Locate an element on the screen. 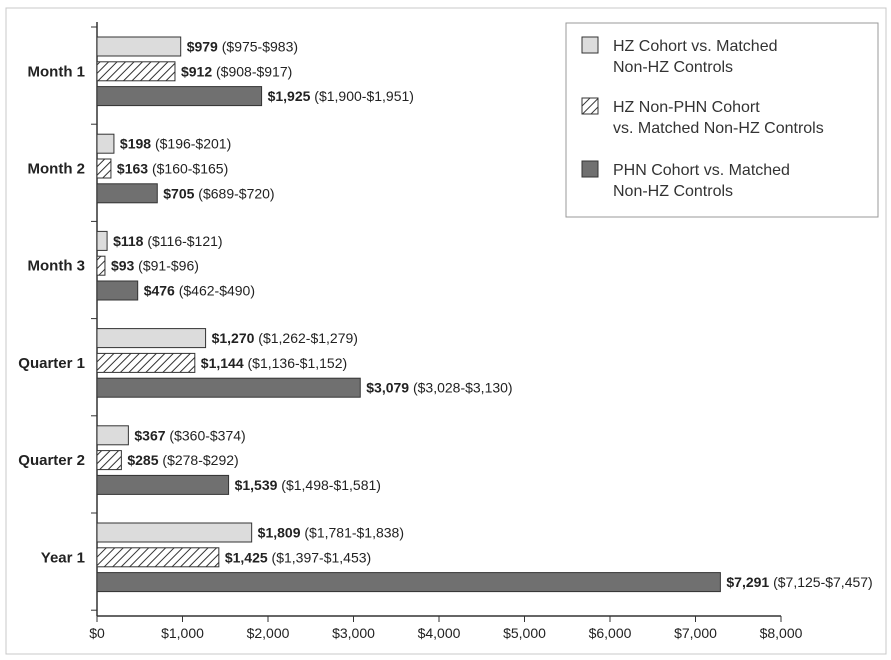 The height and width of the screenshot is (660, 891). bar-value: $1,144 is located at coordinates (222, 363).